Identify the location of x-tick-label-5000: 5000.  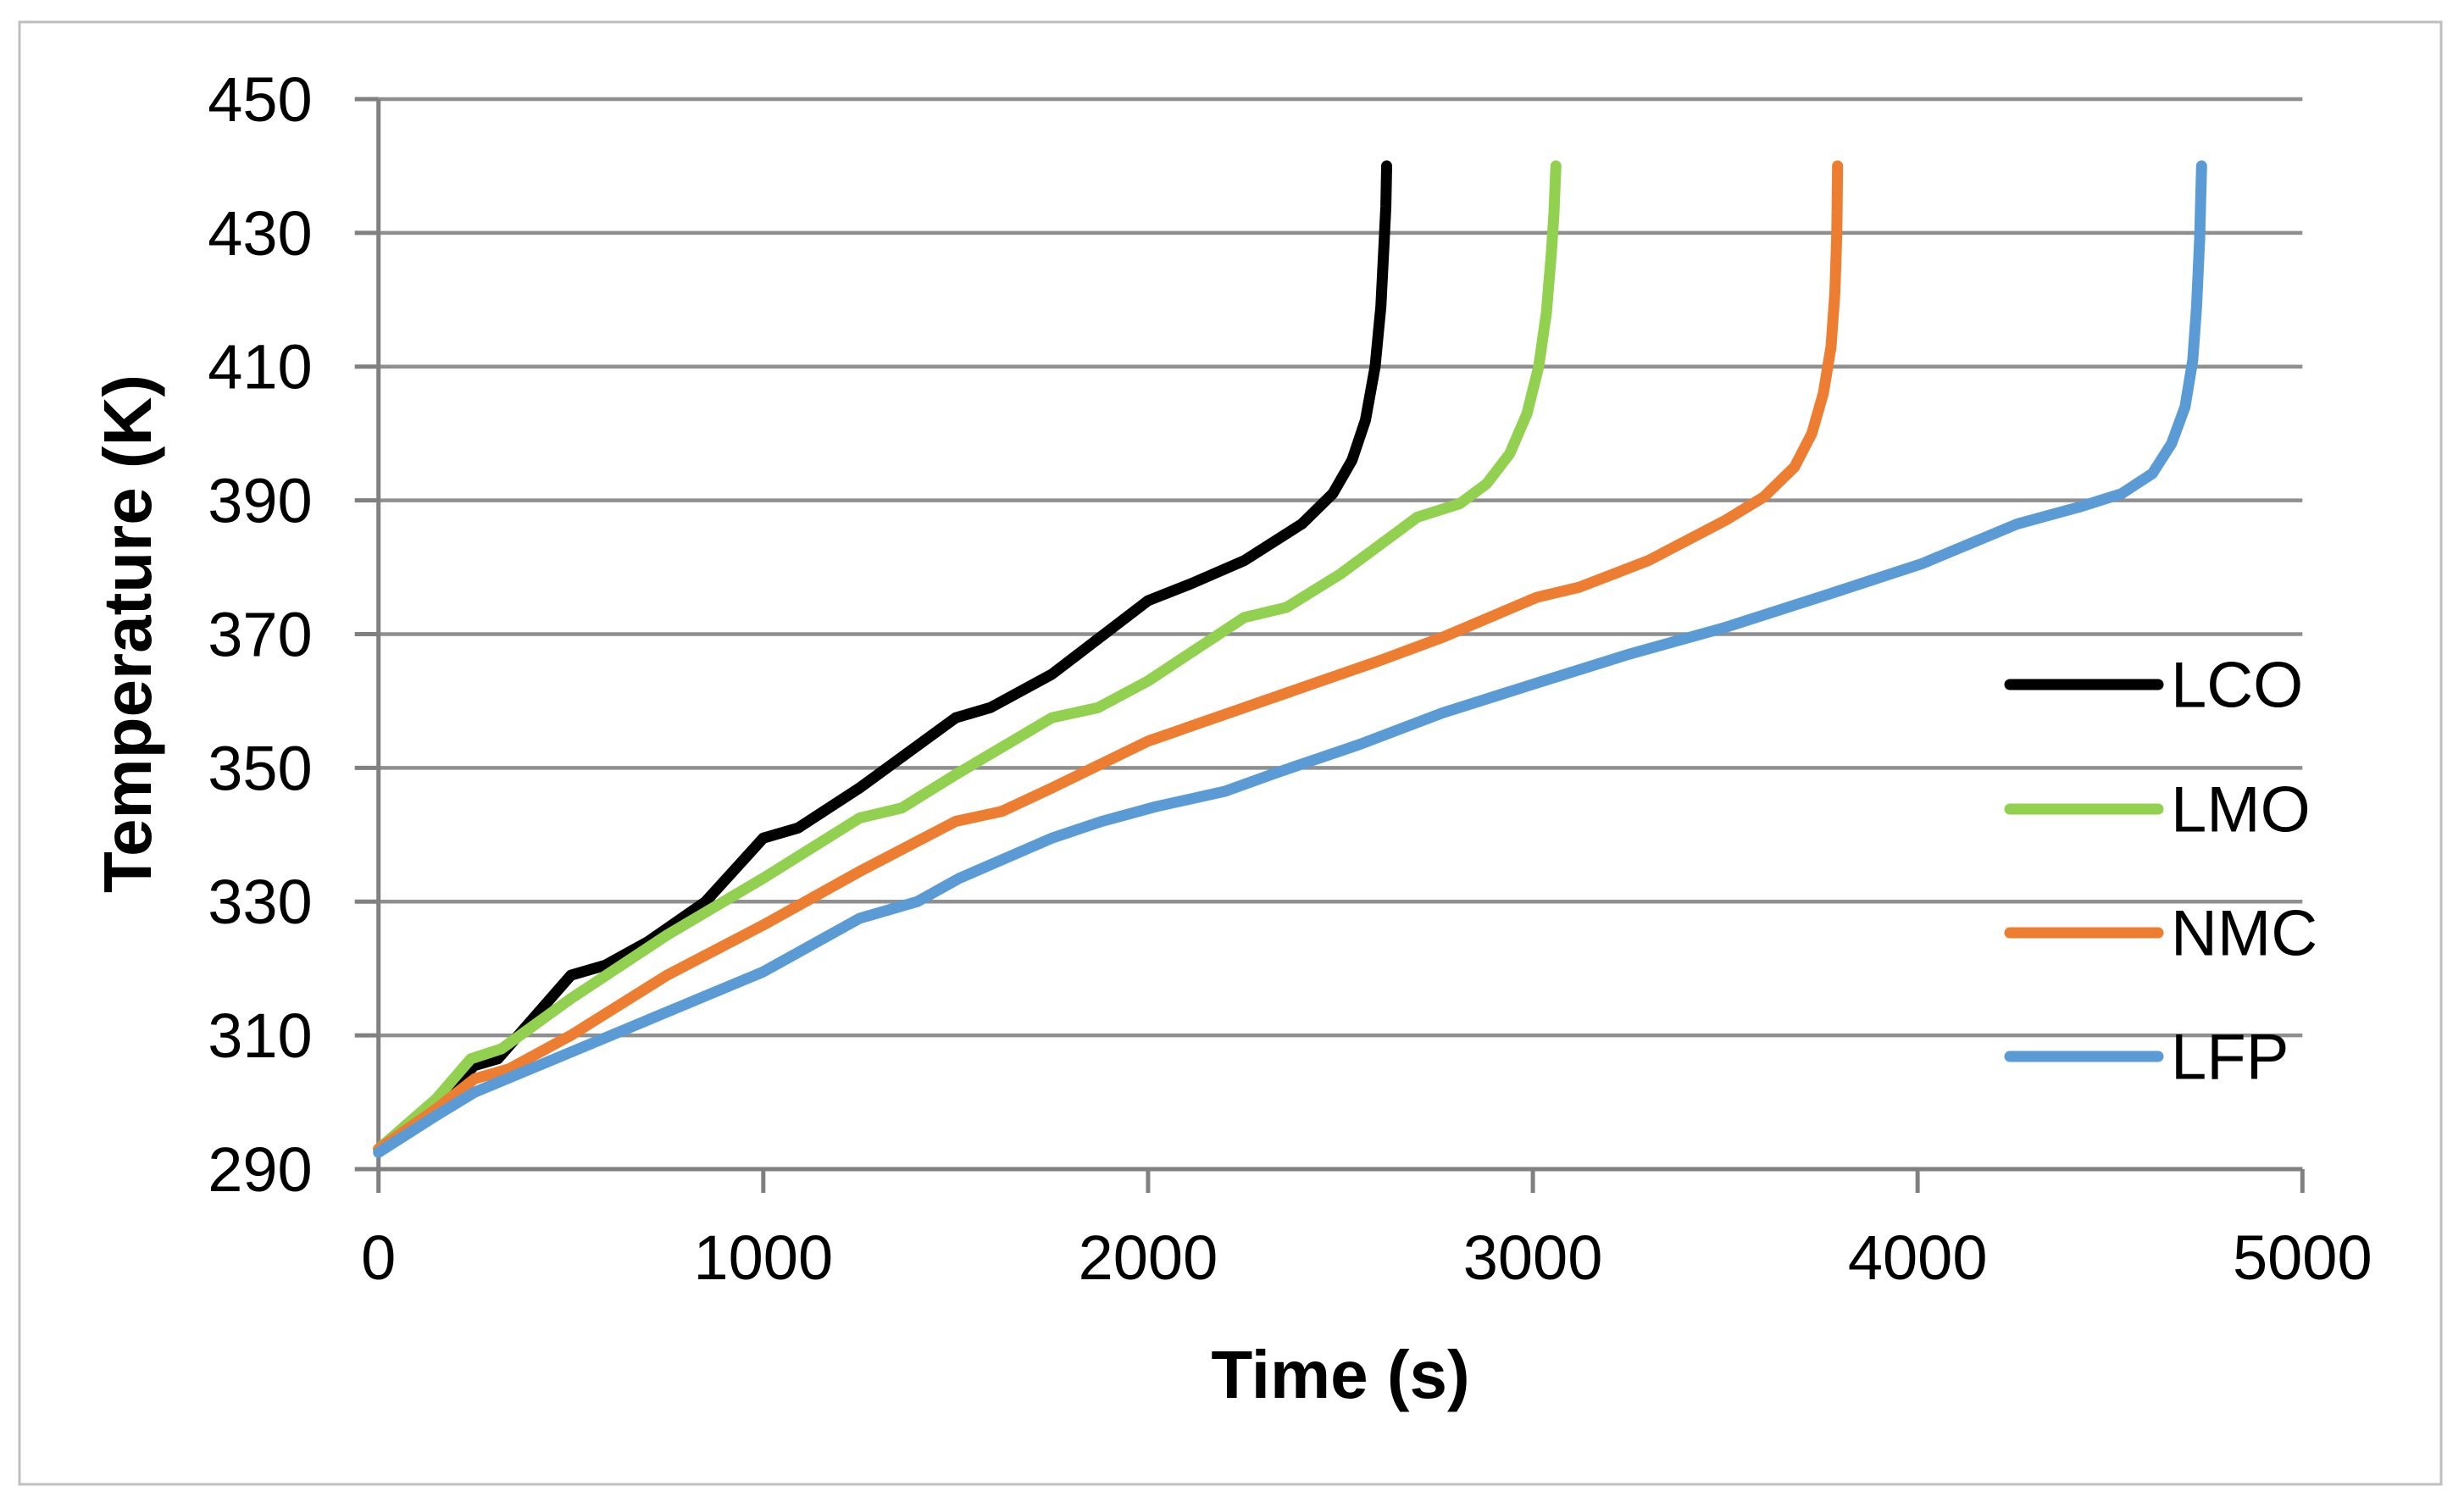
(2302, 1257).